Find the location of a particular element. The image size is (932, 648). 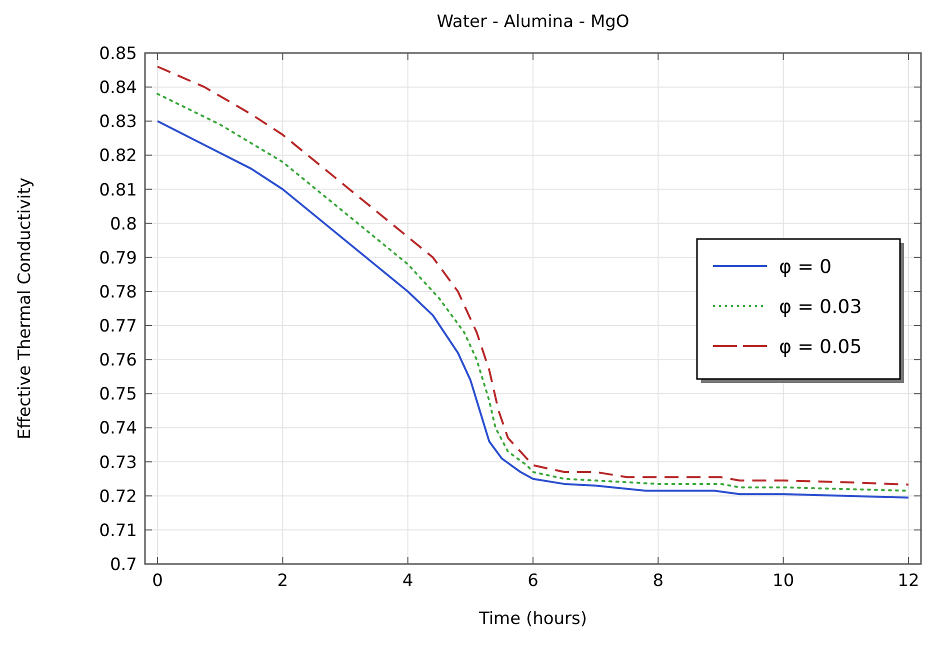

y-tick-label: 0.77 is located at coordinates (118, 326).